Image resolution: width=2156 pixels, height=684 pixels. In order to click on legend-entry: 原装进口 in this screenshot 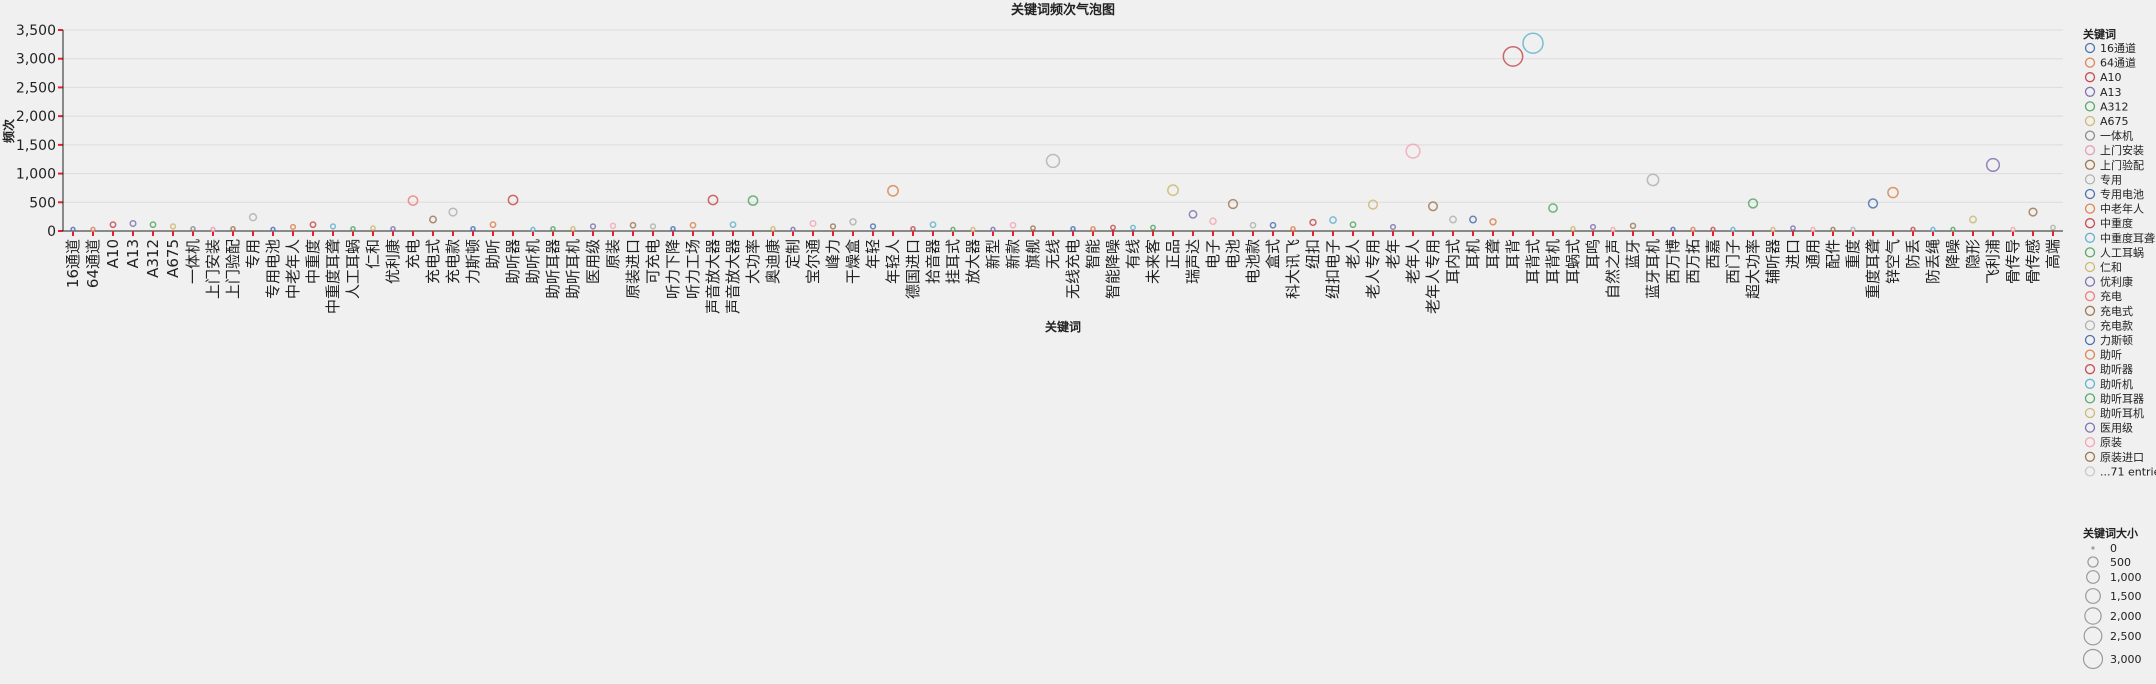, I will do `click(2122, 457)`.